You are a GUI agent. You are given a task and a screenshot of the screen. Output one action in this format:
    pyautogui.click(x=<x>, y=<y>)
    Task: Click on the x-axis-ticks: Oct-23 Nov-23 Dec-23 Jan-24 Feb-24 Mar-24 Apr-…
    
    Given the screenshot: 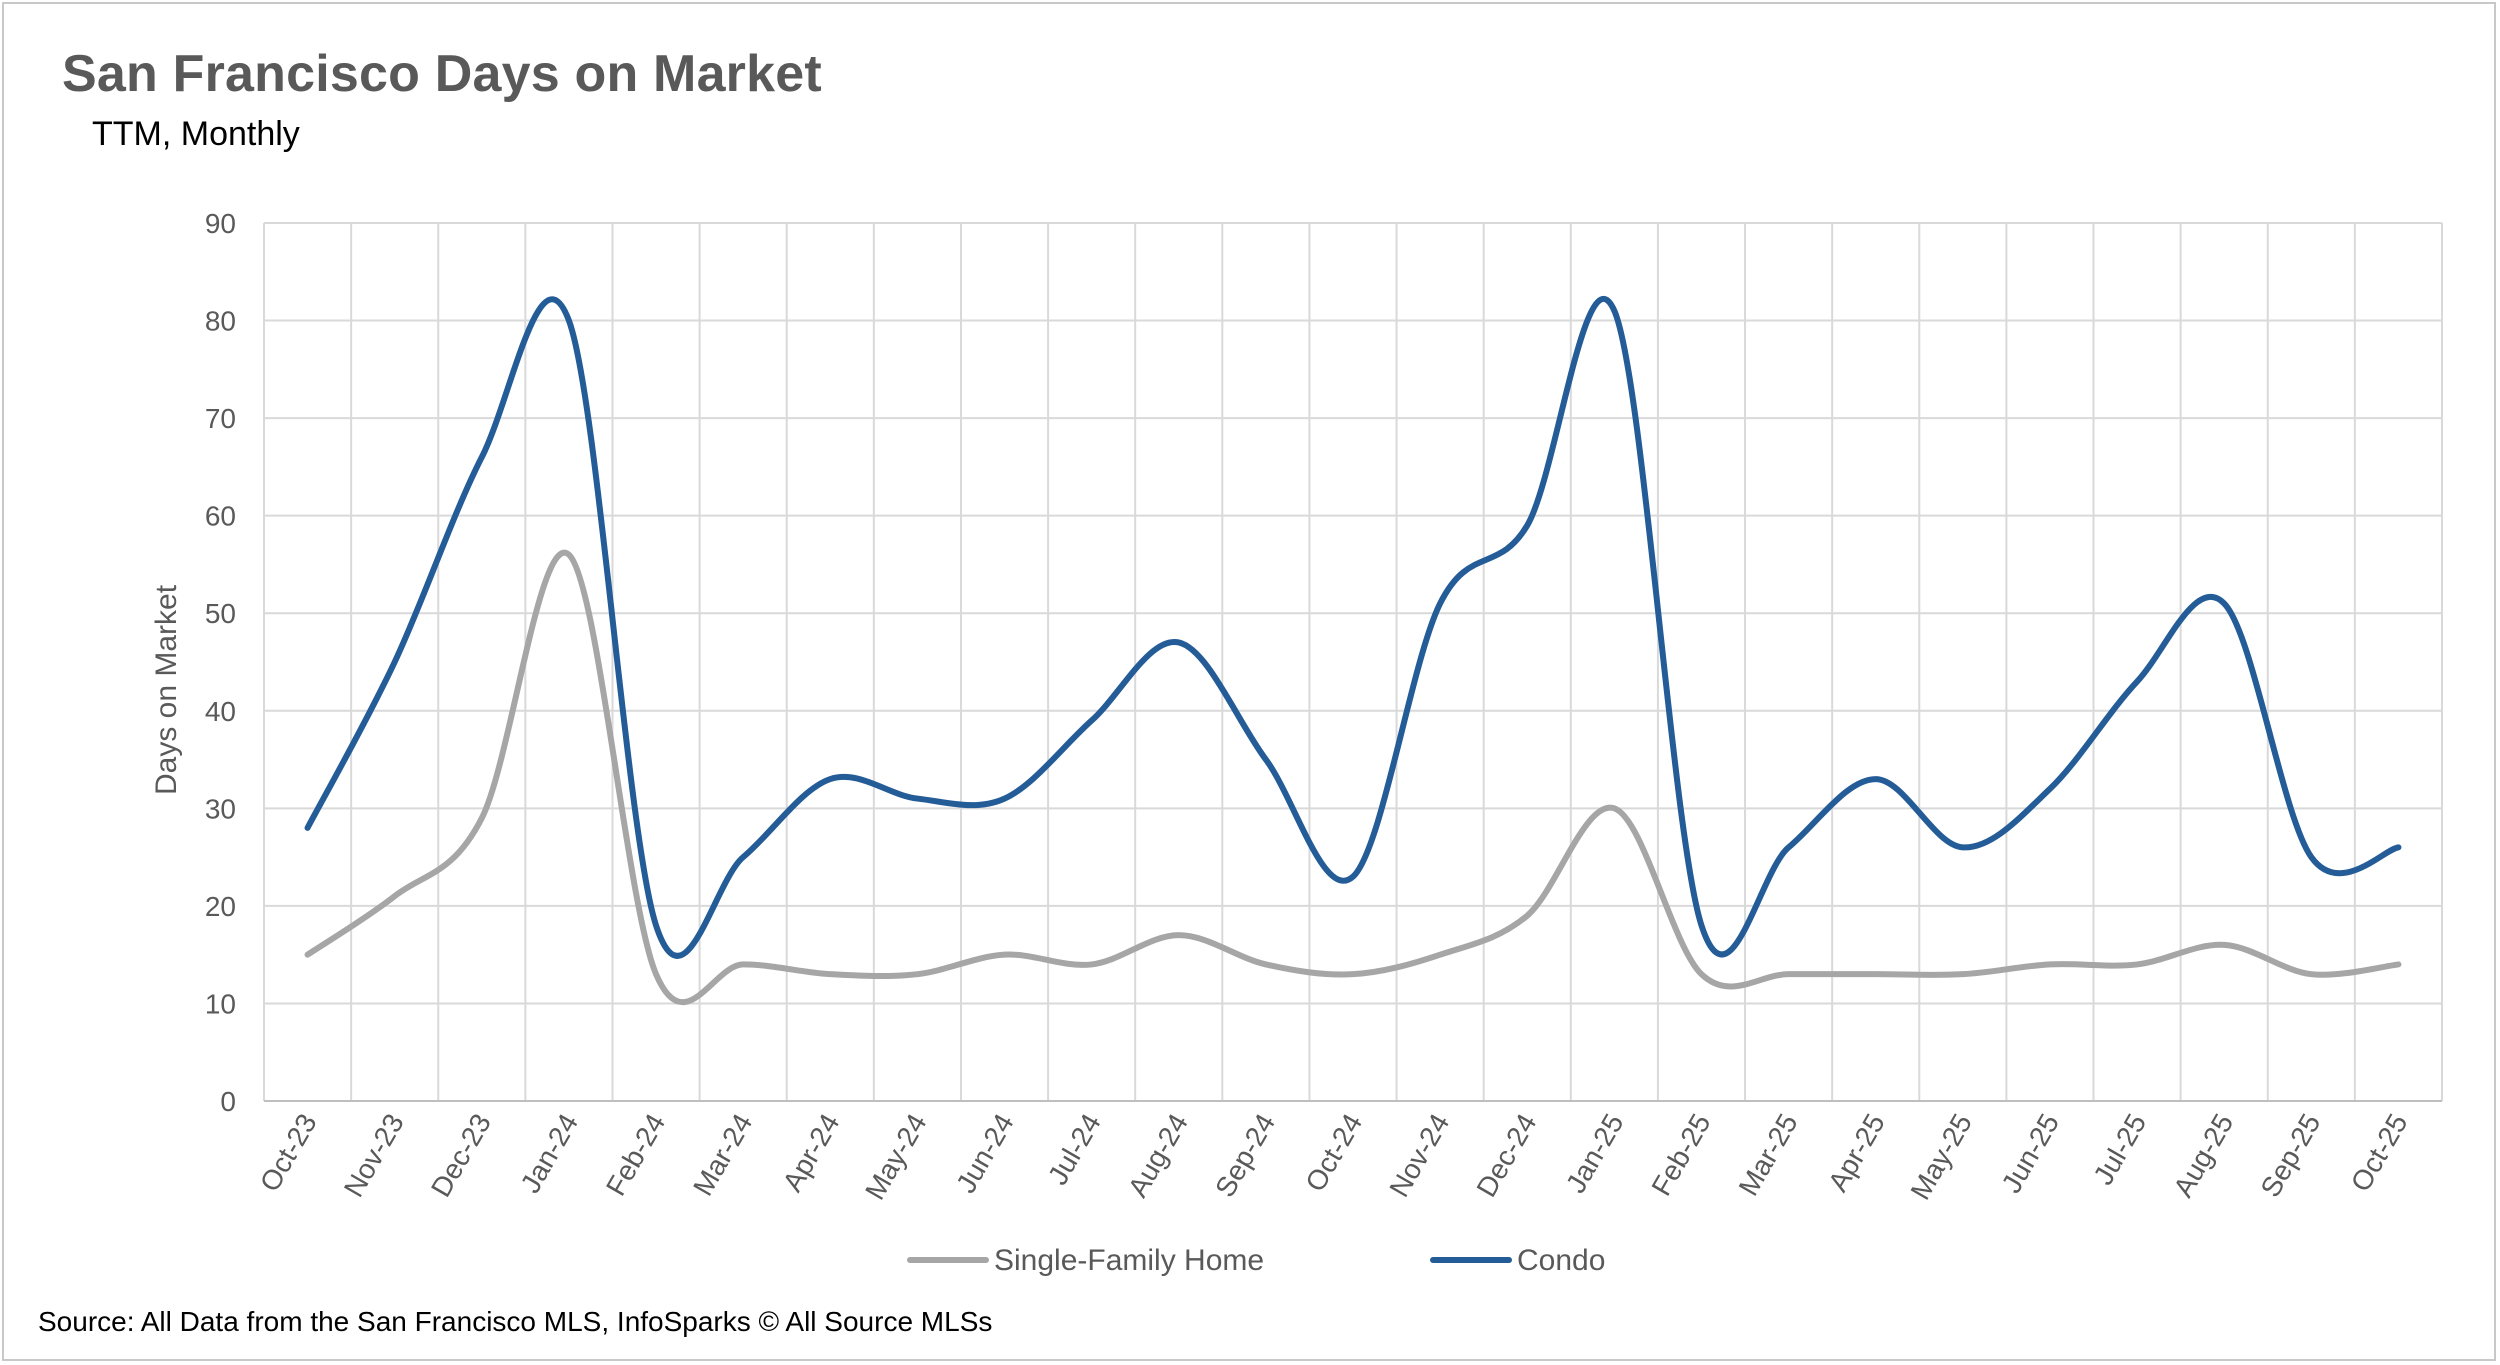 What is the action you would take?
    pyautogui.click(x=1334, y=1156)
    